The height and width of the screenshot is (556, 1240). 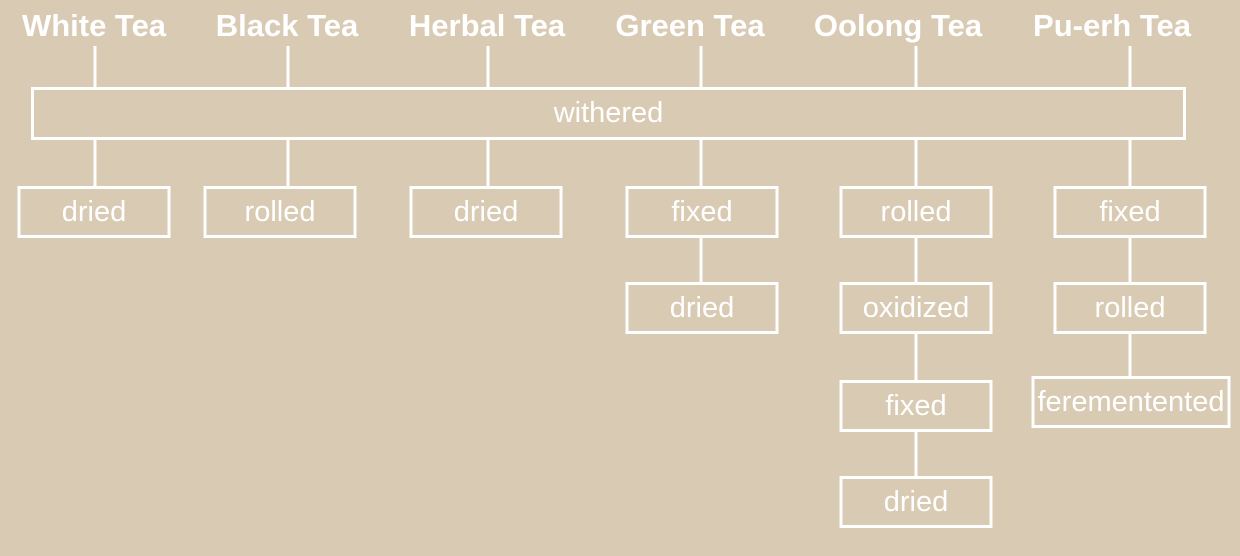 I want to click on step-label-white-1: dried, so click(x=94, y=211).